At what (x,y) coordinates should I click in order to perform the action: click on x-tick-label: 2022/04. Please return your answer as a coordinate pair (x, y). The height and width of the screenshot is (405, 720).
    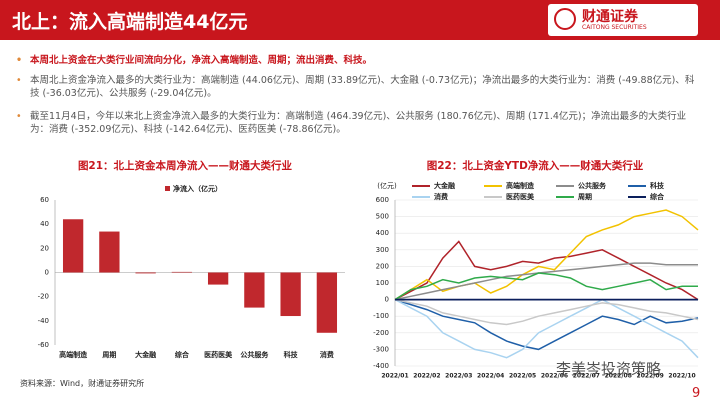
    Looking at the image, I should click on (490, 376).